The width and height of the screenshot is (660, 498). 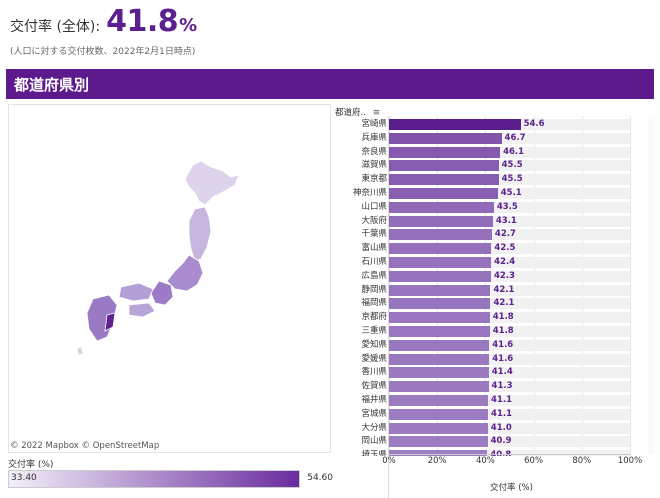 What do you see at coordinates (374, 165) in the screenshot?
I see `bar-category-label: 滋賀県` at bounding box center [374, 165].